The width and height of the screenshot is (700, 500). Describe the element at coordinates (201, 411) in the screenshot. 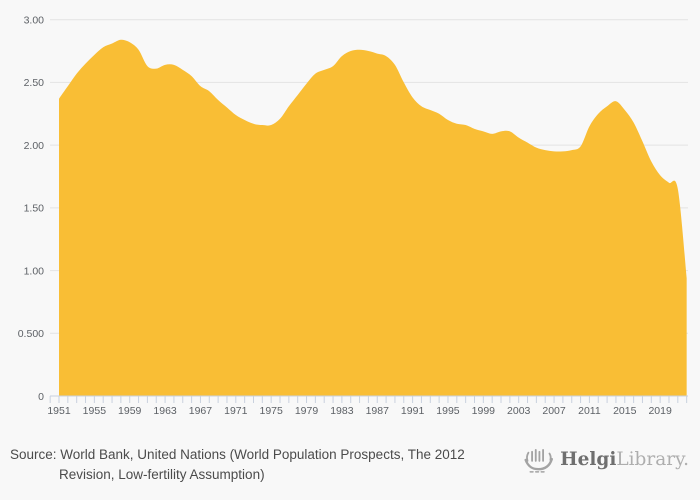

I see `x-tick-label: 1967` at that location.